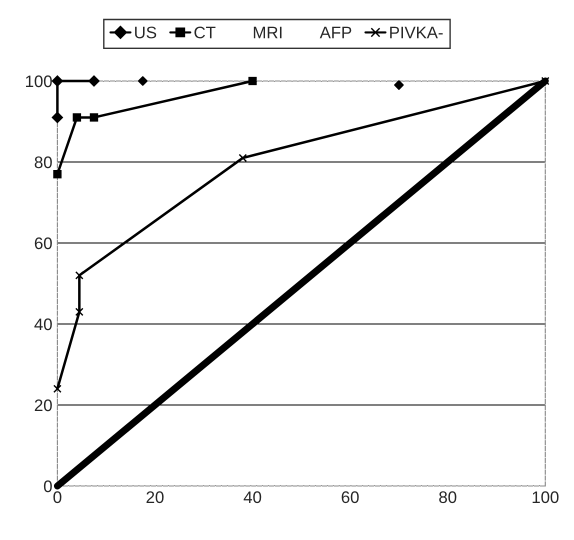 The image size is (574, 540). I want to click on legend-label: CT, so click(205, 32).